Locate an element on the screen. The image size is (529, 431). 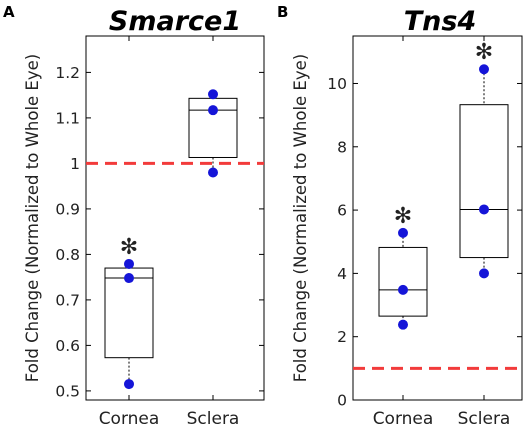
panel-b-label: B is located at coordinates (282, 12).